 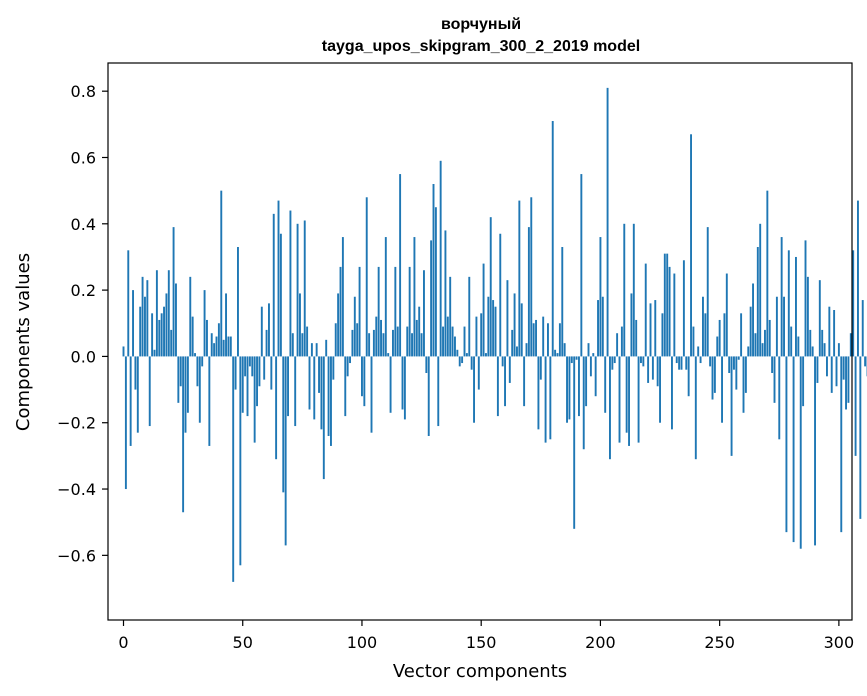 I want to click on x-tick-label: 250, so click(x=719, y=642).